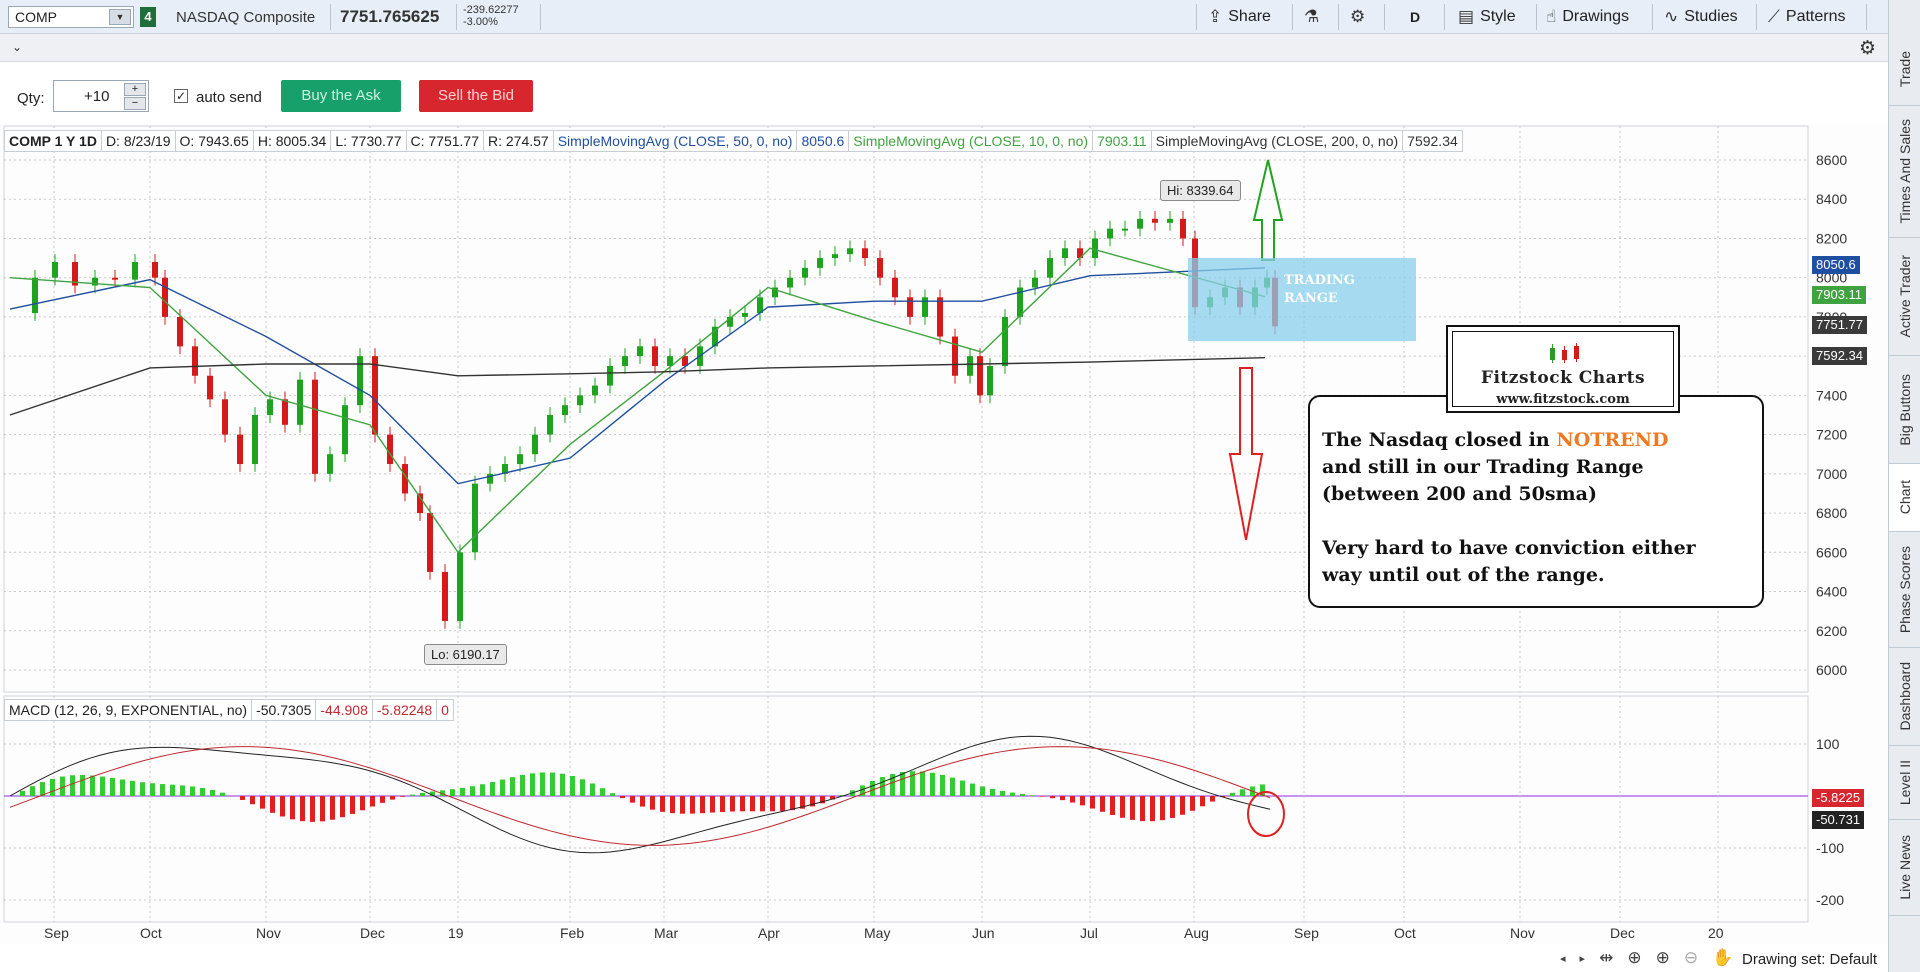 This screenshot has height=972, width=1920. I want to click on tab-live-news: Live News, so click(1904, 868).